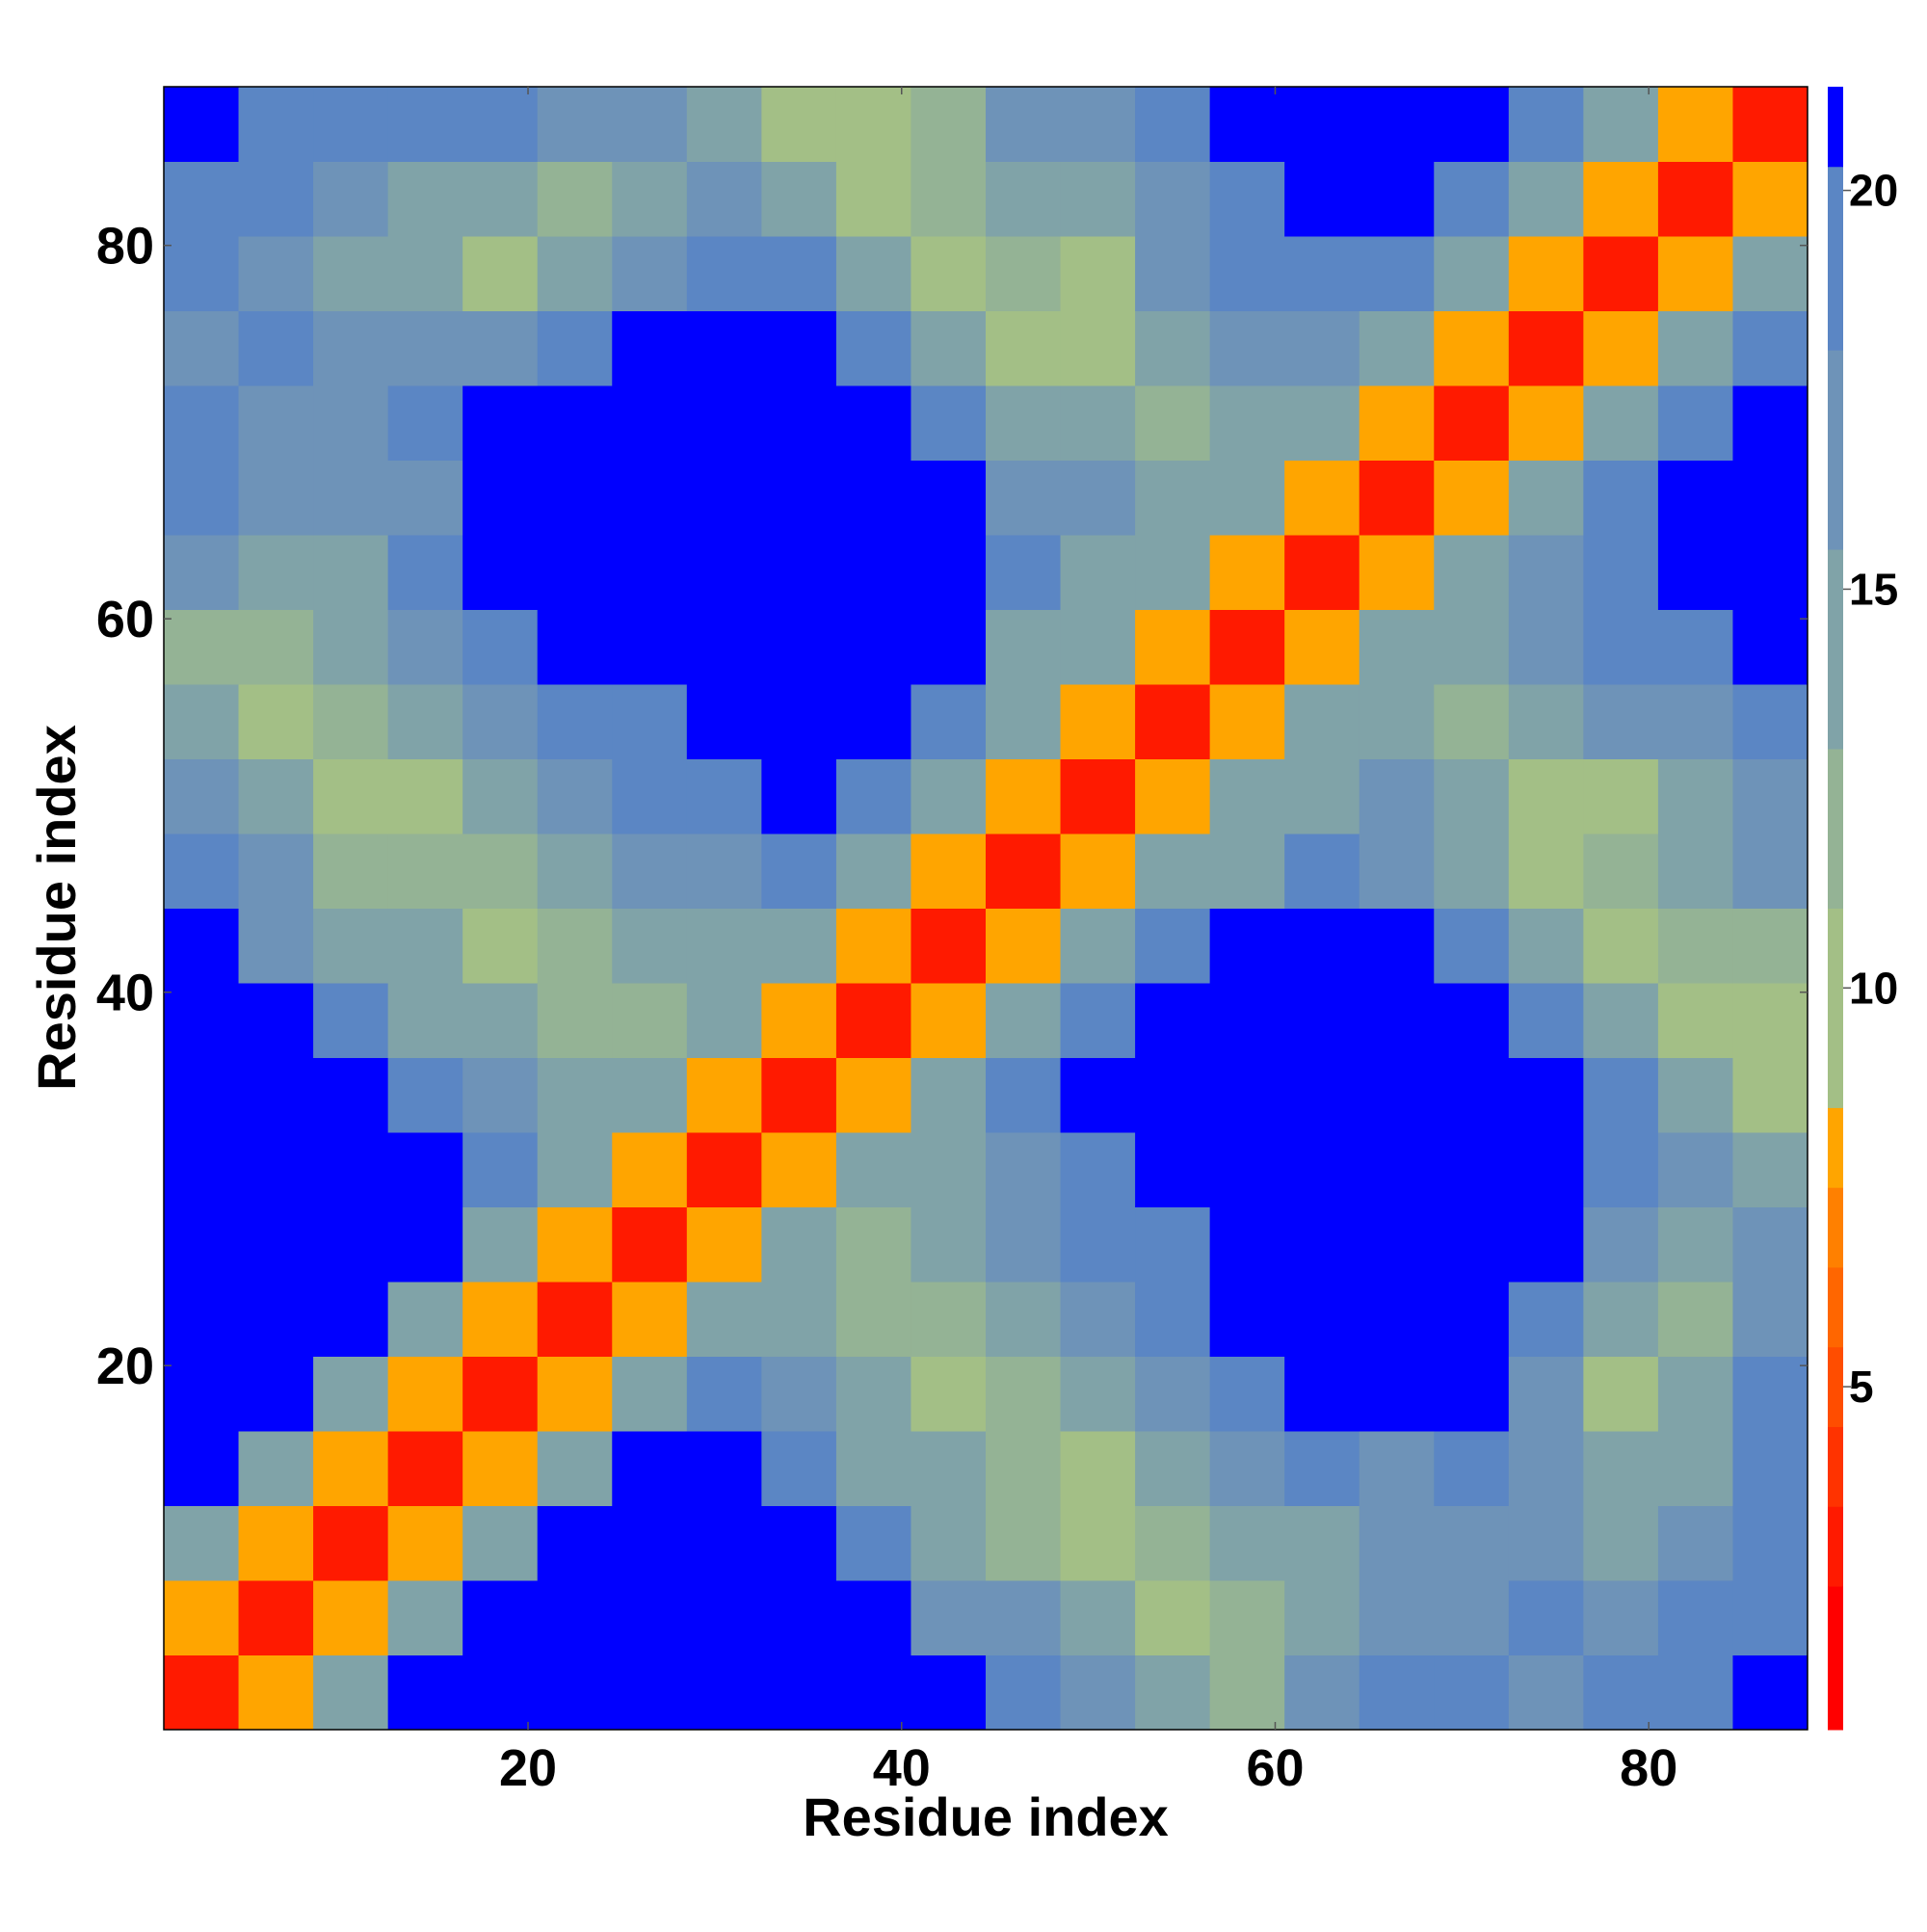 This screenshot has height=1932, width=1927. I want to click on y-tick-label: 20, so click(125, 1366).